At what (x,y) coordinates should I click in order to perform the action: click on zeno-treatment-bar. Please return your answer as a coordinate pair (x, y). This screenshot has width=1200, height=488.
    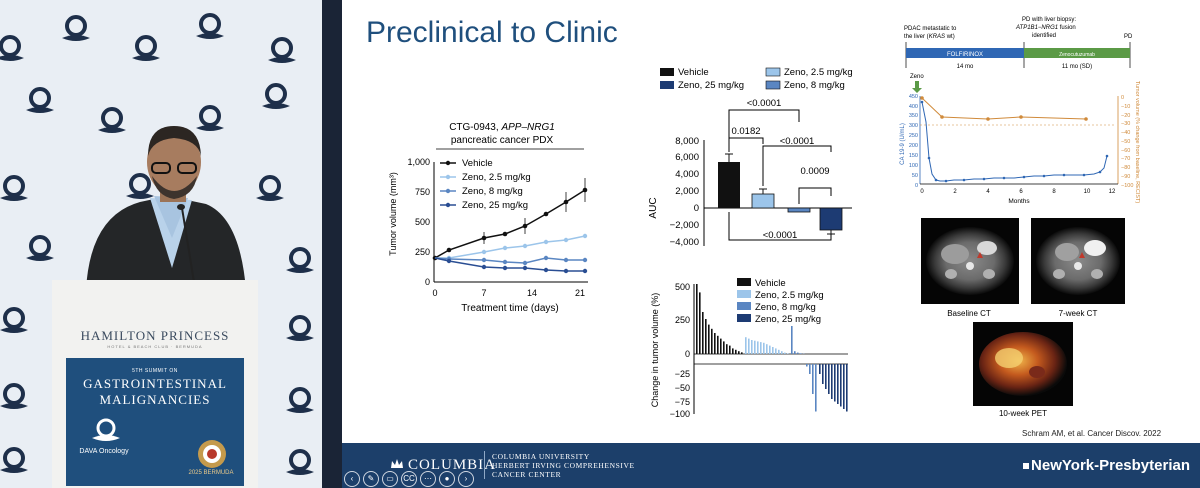
    Looking at the image, I should click on (1077, 53).